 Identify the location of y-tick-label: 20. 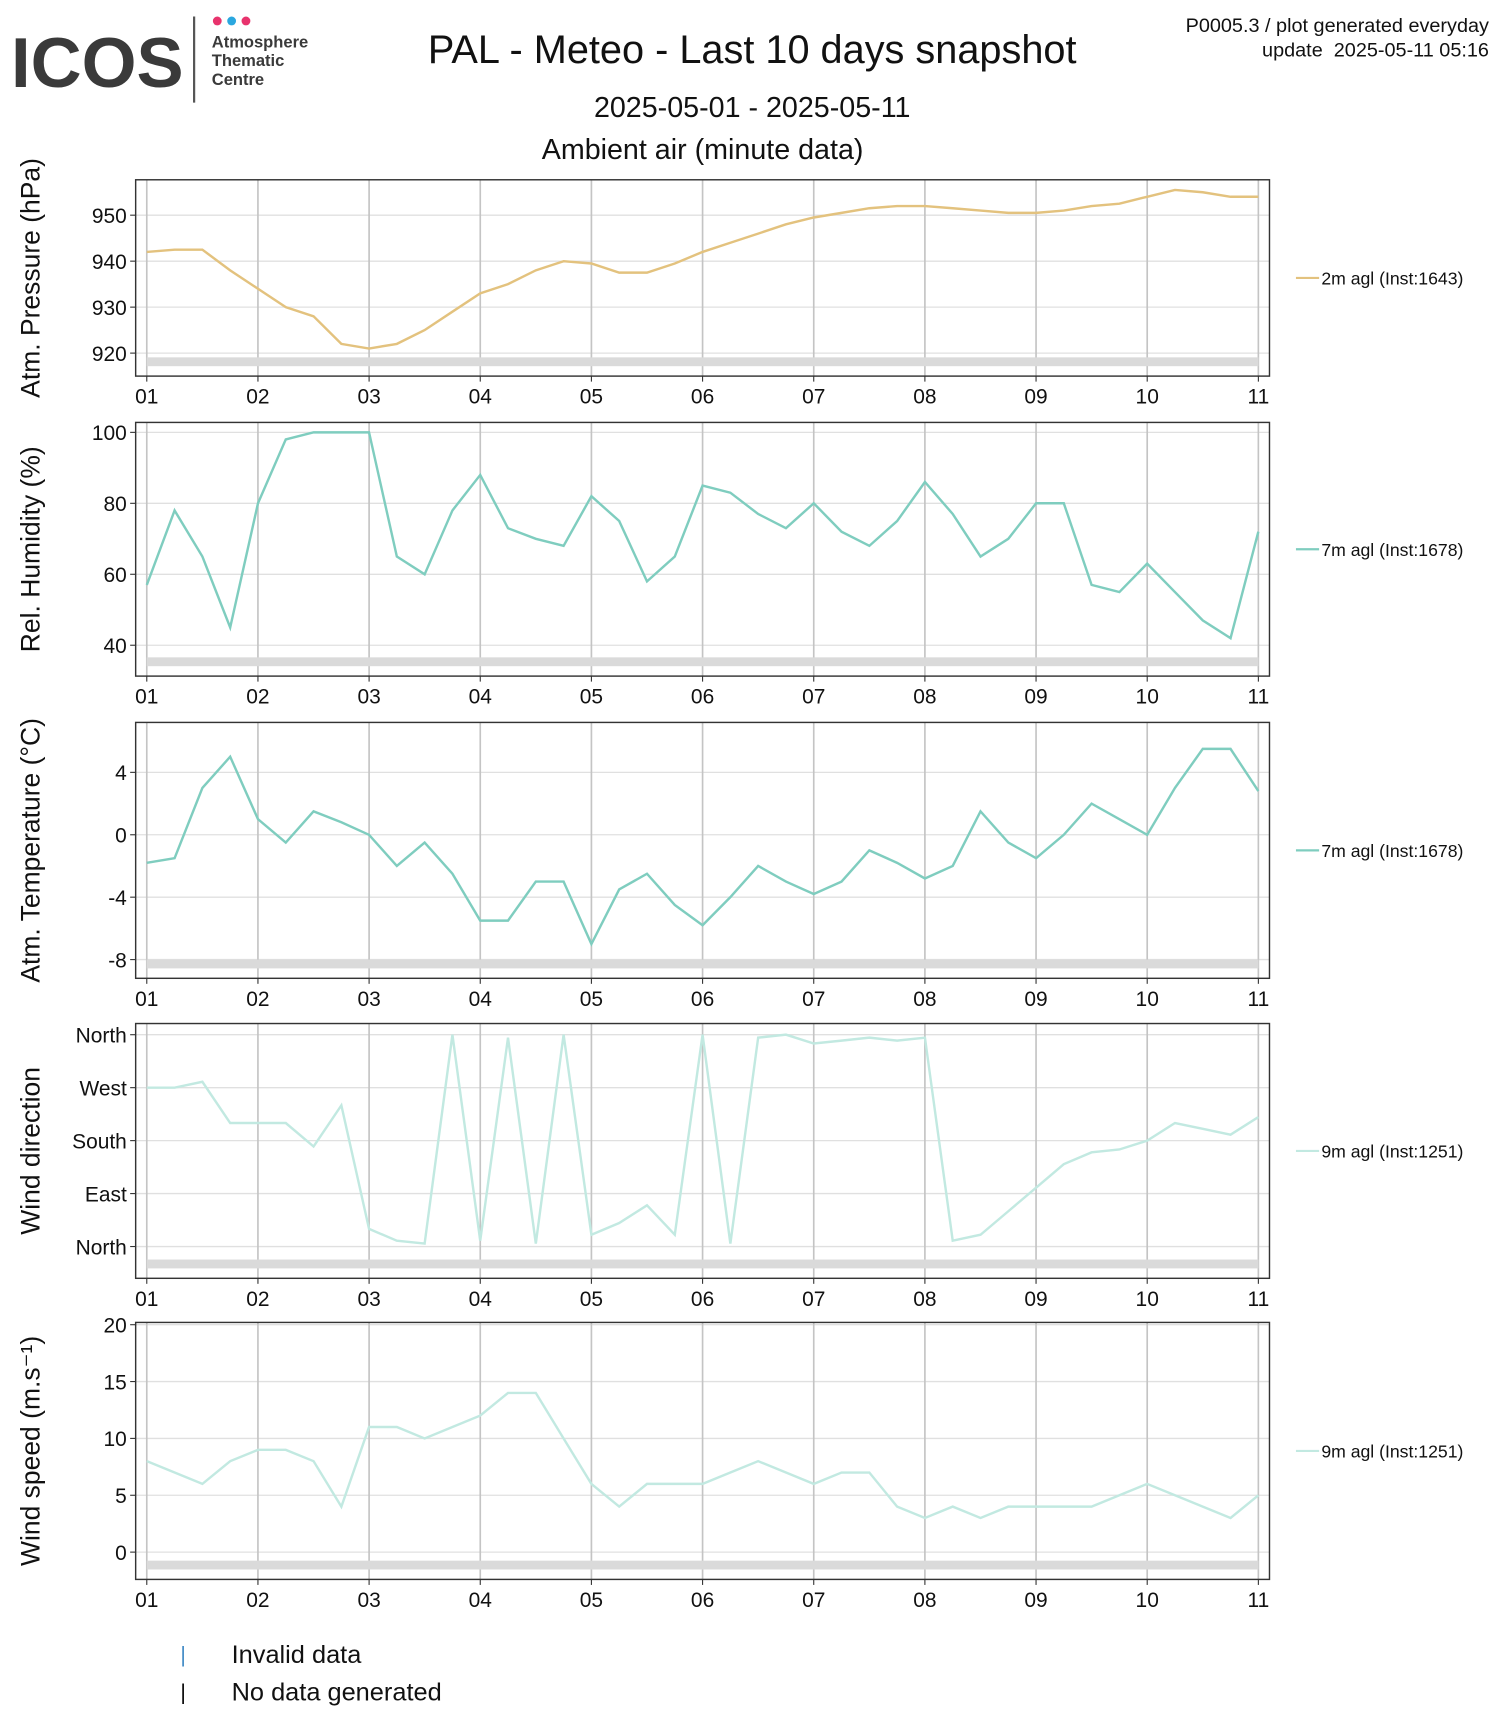
(115, 1325).